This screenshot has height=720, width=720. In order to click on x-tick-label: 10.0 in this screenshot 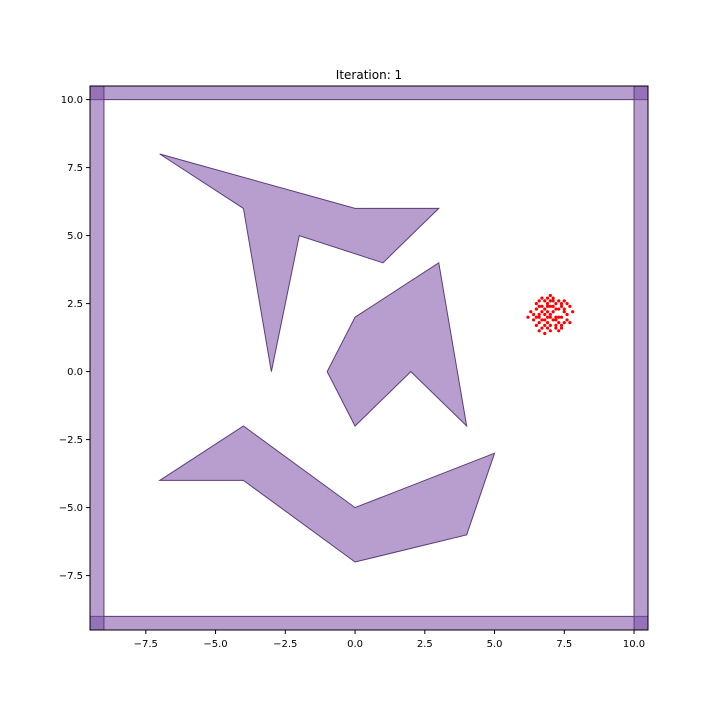, I will do `click(634, 644)`.